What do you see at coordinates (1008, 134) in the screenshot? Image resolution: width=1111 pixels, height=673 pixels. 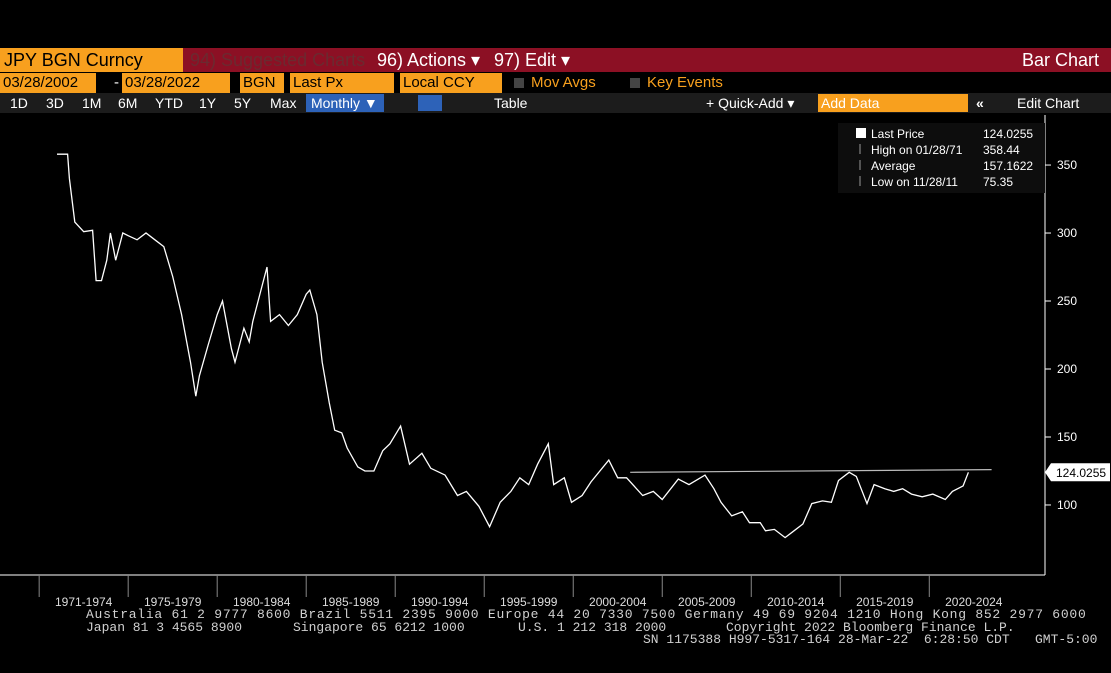 I see `legend-value: 124.0255` at bounding box center [1008, 134].